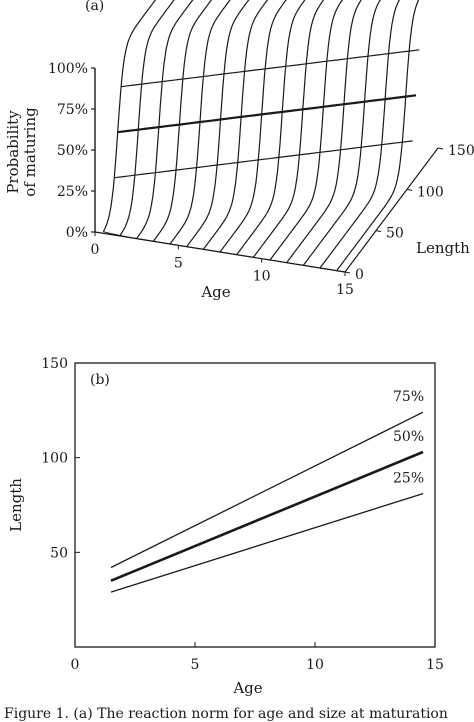 Image resolution: width=474 pixels, height=722 pixels. Describe the element at coordinates (408, 437) in the screenshot. I see `series-label-50pct: 50%` at that location.